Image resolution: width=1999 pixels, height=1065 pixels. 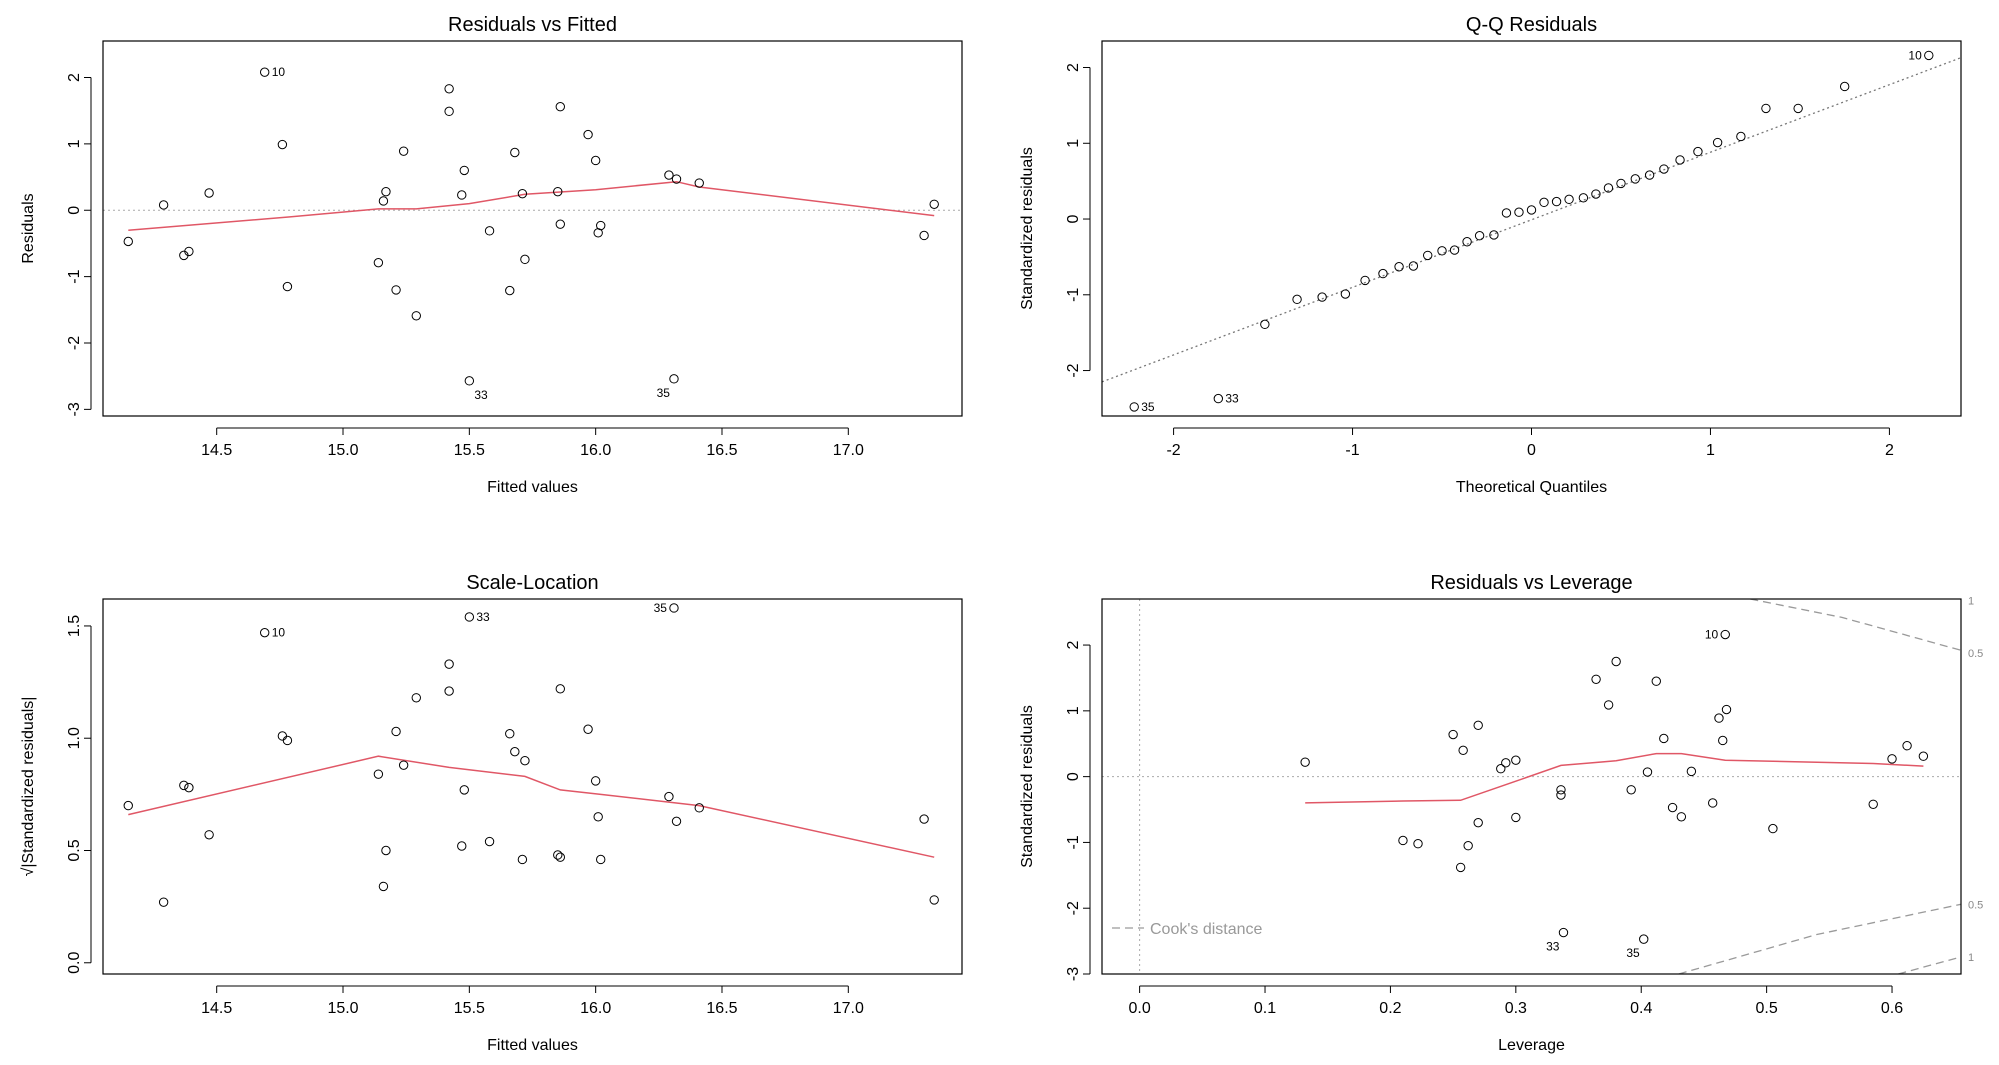 What do you see at coordinates (342, 1008) in the screenshot?
I see `scale-location-x-tick-label: 15.0` at bounding box center [342, 1008].